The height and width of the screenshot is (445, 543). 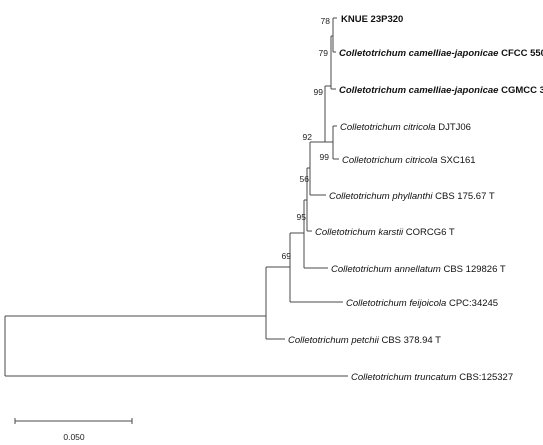 I want to click on support-value: 56, so click(x=305, y=179).